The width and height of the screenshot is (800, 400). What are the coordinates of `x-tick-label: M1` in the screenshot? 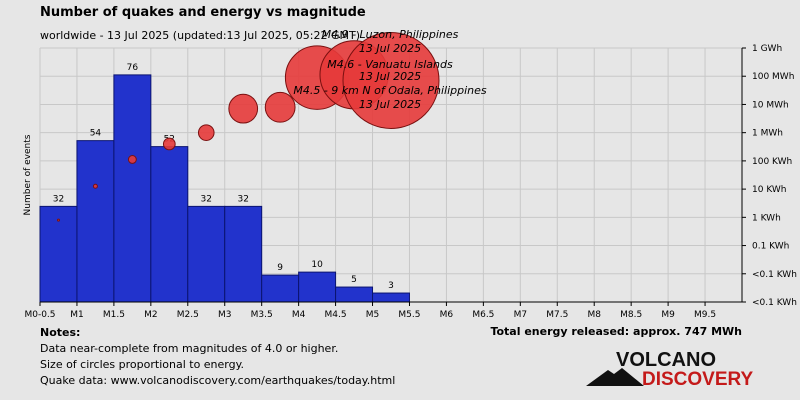 It's located at (77, 315).